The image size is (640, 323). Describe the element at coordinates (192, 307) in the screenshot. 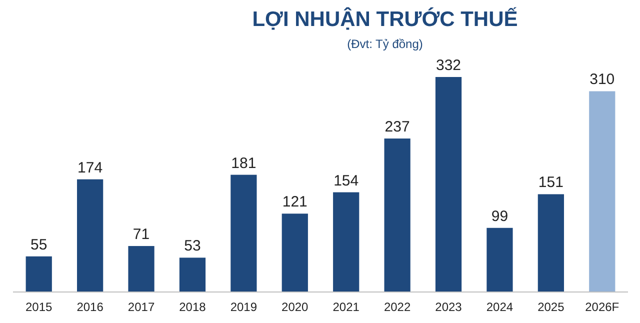

I see `x-tick-label: 2018` at that location.